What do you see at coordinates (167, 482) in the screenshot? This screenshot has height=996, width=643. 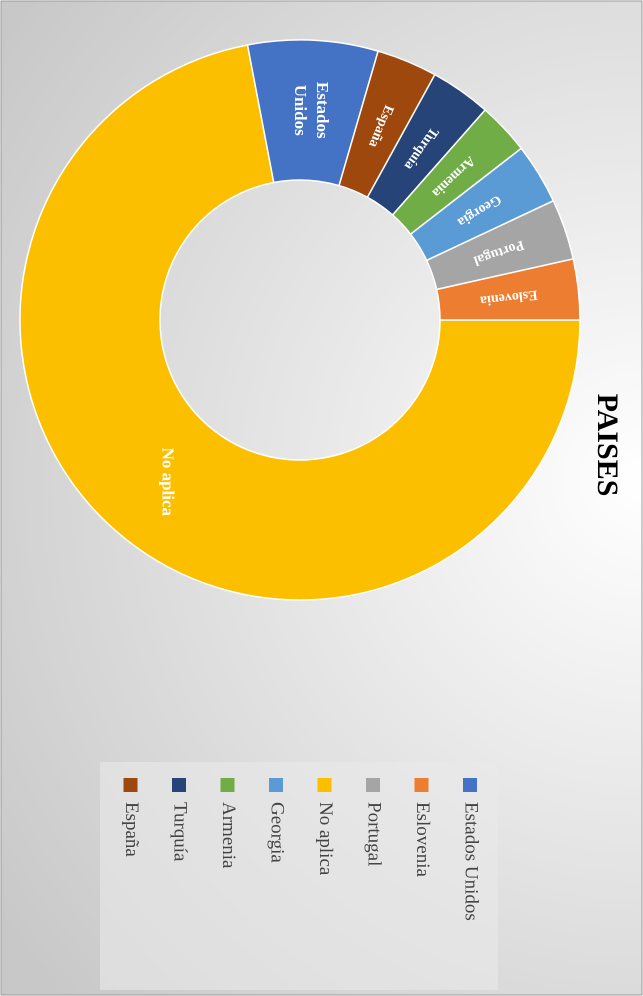 I see `slice-label: No aplica` at bounding box center [167, 482].